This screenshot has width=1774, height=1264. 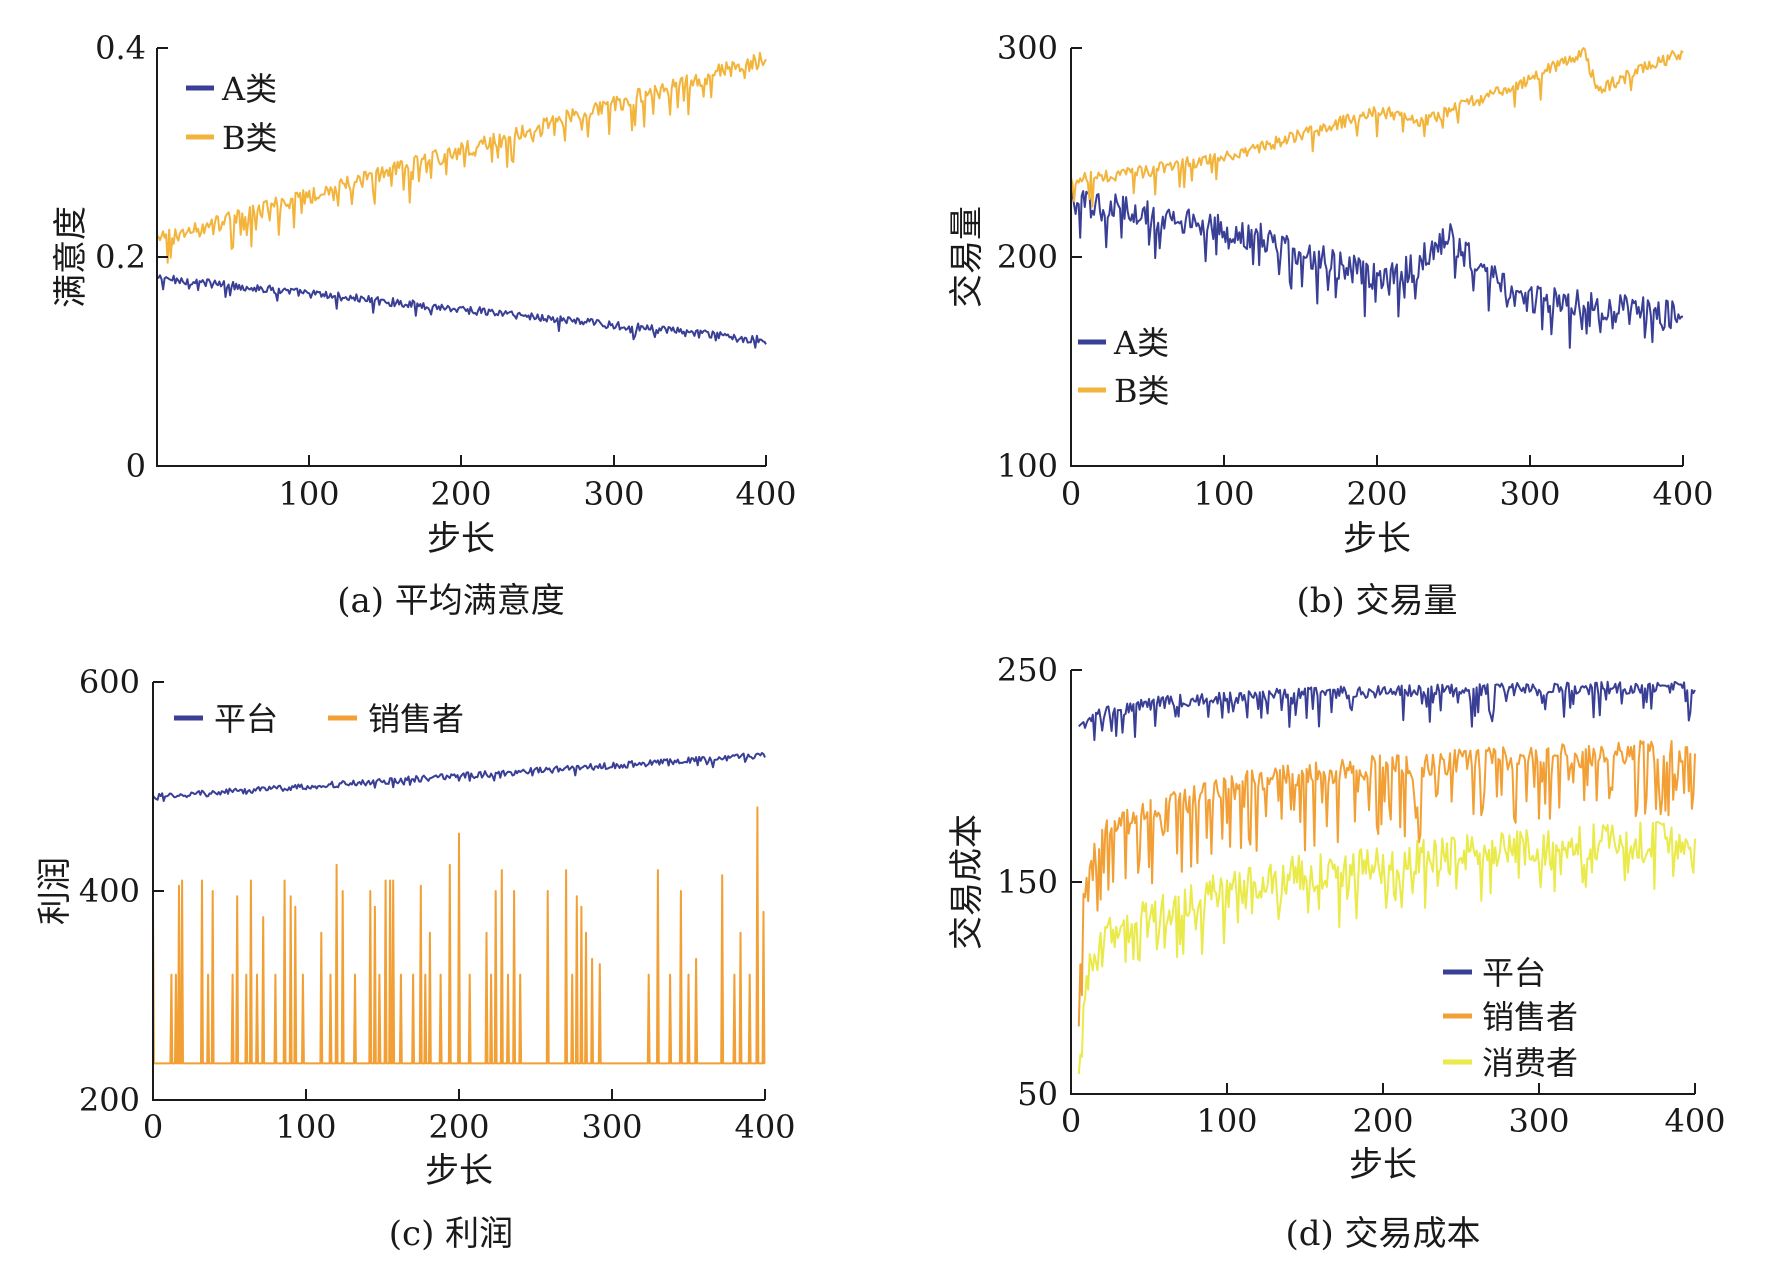 What do you see at coordinates (967, 257) in the screenshot?
I see `panel-b-y-axis-title: 交易量` at bounding box center [967, 257].